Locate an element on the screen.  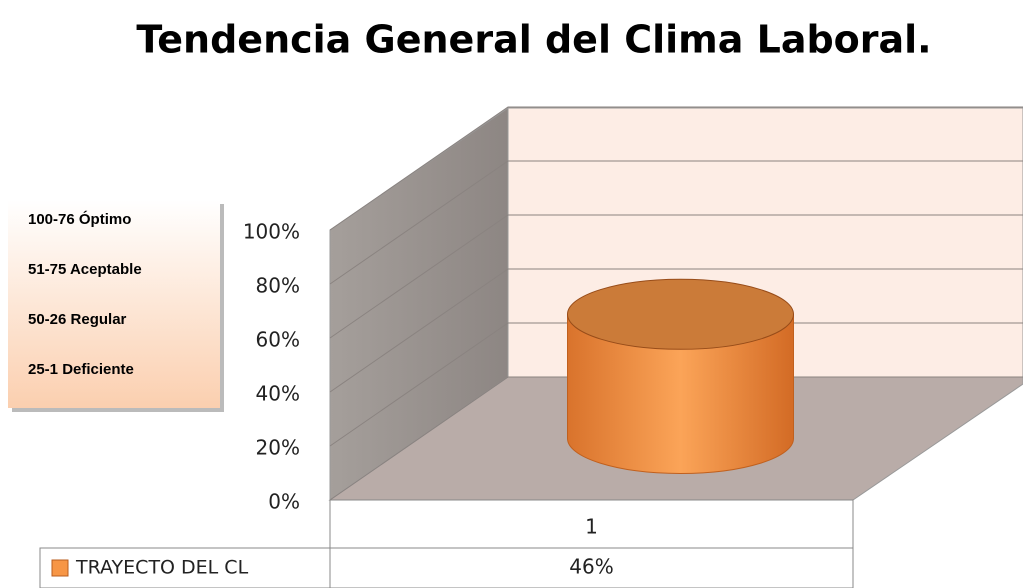
cylinder is located at coordinates (680, 393).